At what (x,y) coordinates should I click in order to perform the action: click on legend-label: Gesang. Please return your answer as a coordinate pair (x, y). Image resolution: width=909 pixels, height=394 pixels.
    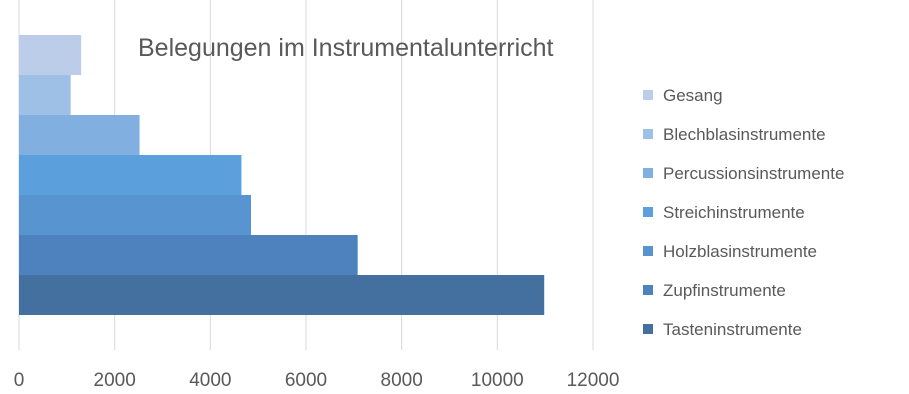
    Looking at the image, I should click on (693, 95).